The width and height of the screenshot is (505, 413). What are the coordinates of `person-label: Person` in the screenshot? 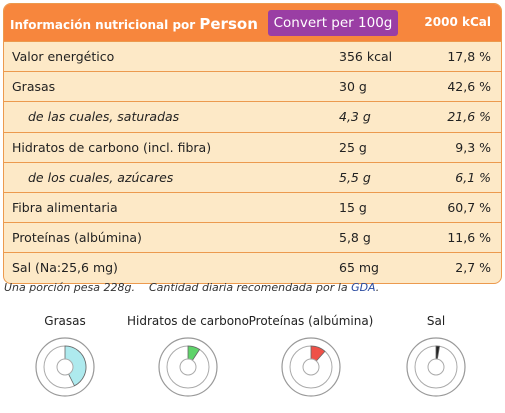 It's located at (228, 24).